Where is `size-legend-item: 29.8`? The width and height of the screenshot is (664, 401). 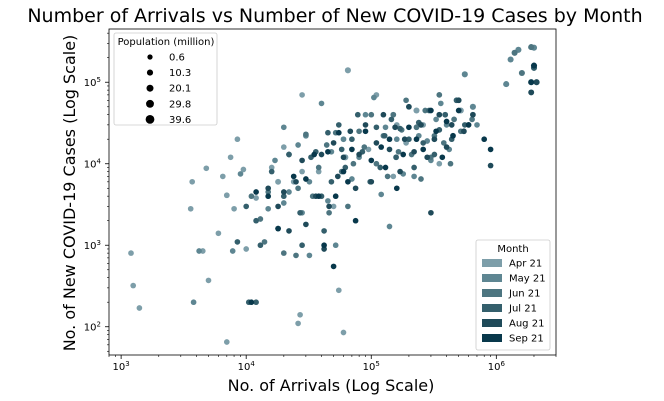 size-legend-item: 29.8 is located at coordinates (168, 104).